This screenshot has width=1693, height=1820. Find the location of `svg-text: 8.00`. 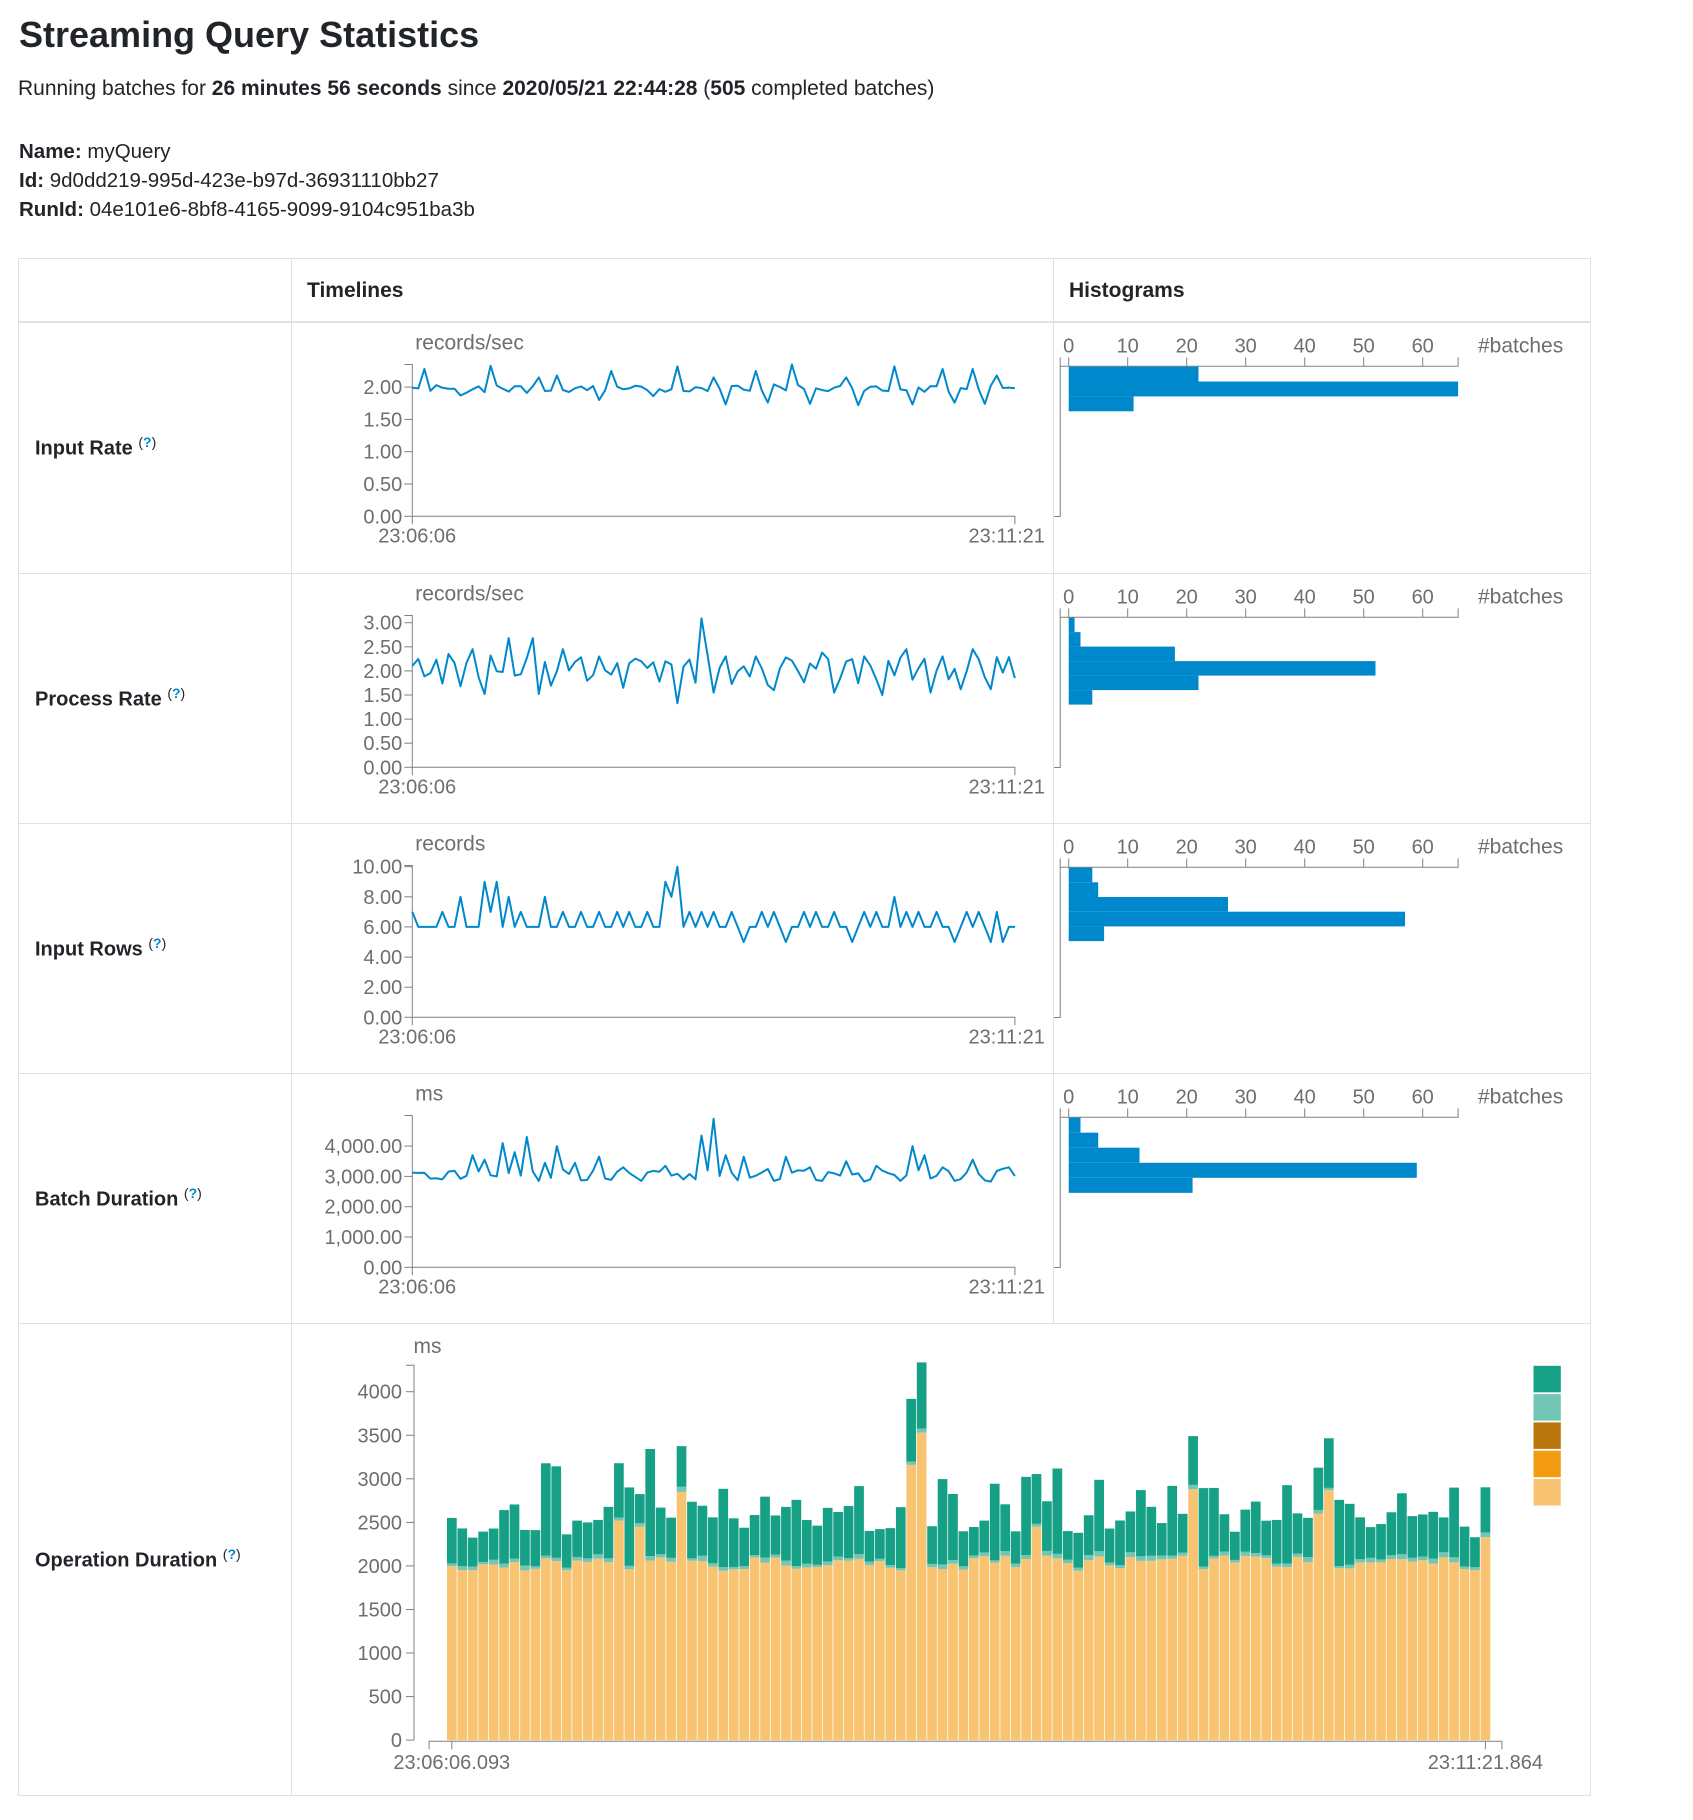

svg-text: 8.00 is located at coordinates (382, 897).